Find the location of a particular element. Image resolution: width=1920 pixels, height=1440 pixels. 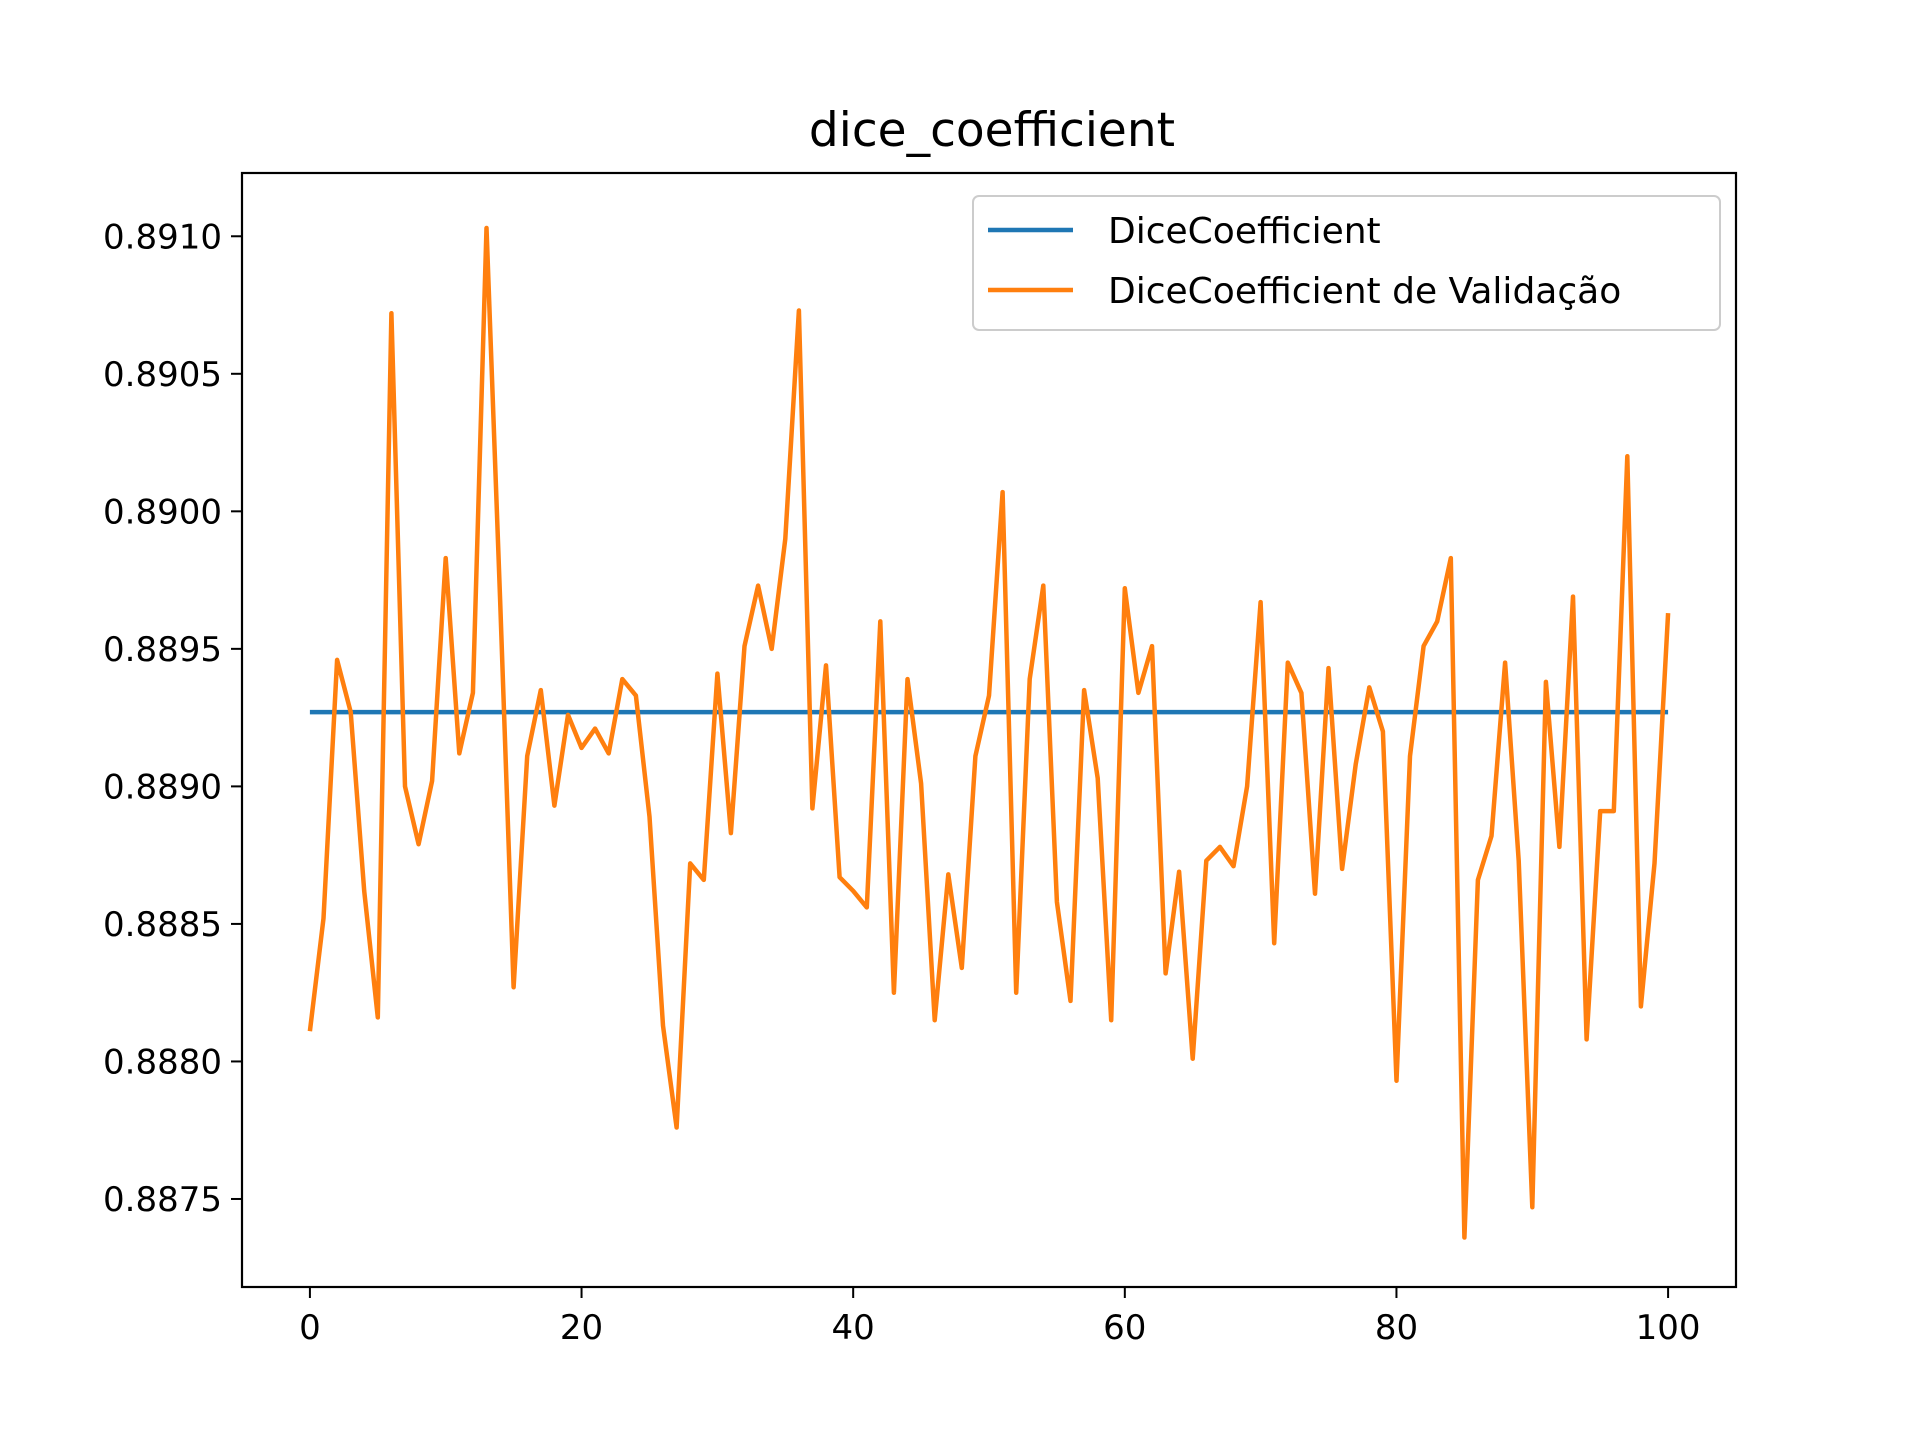

x-tick-label: 40 is located at coordinates (853, 1328).